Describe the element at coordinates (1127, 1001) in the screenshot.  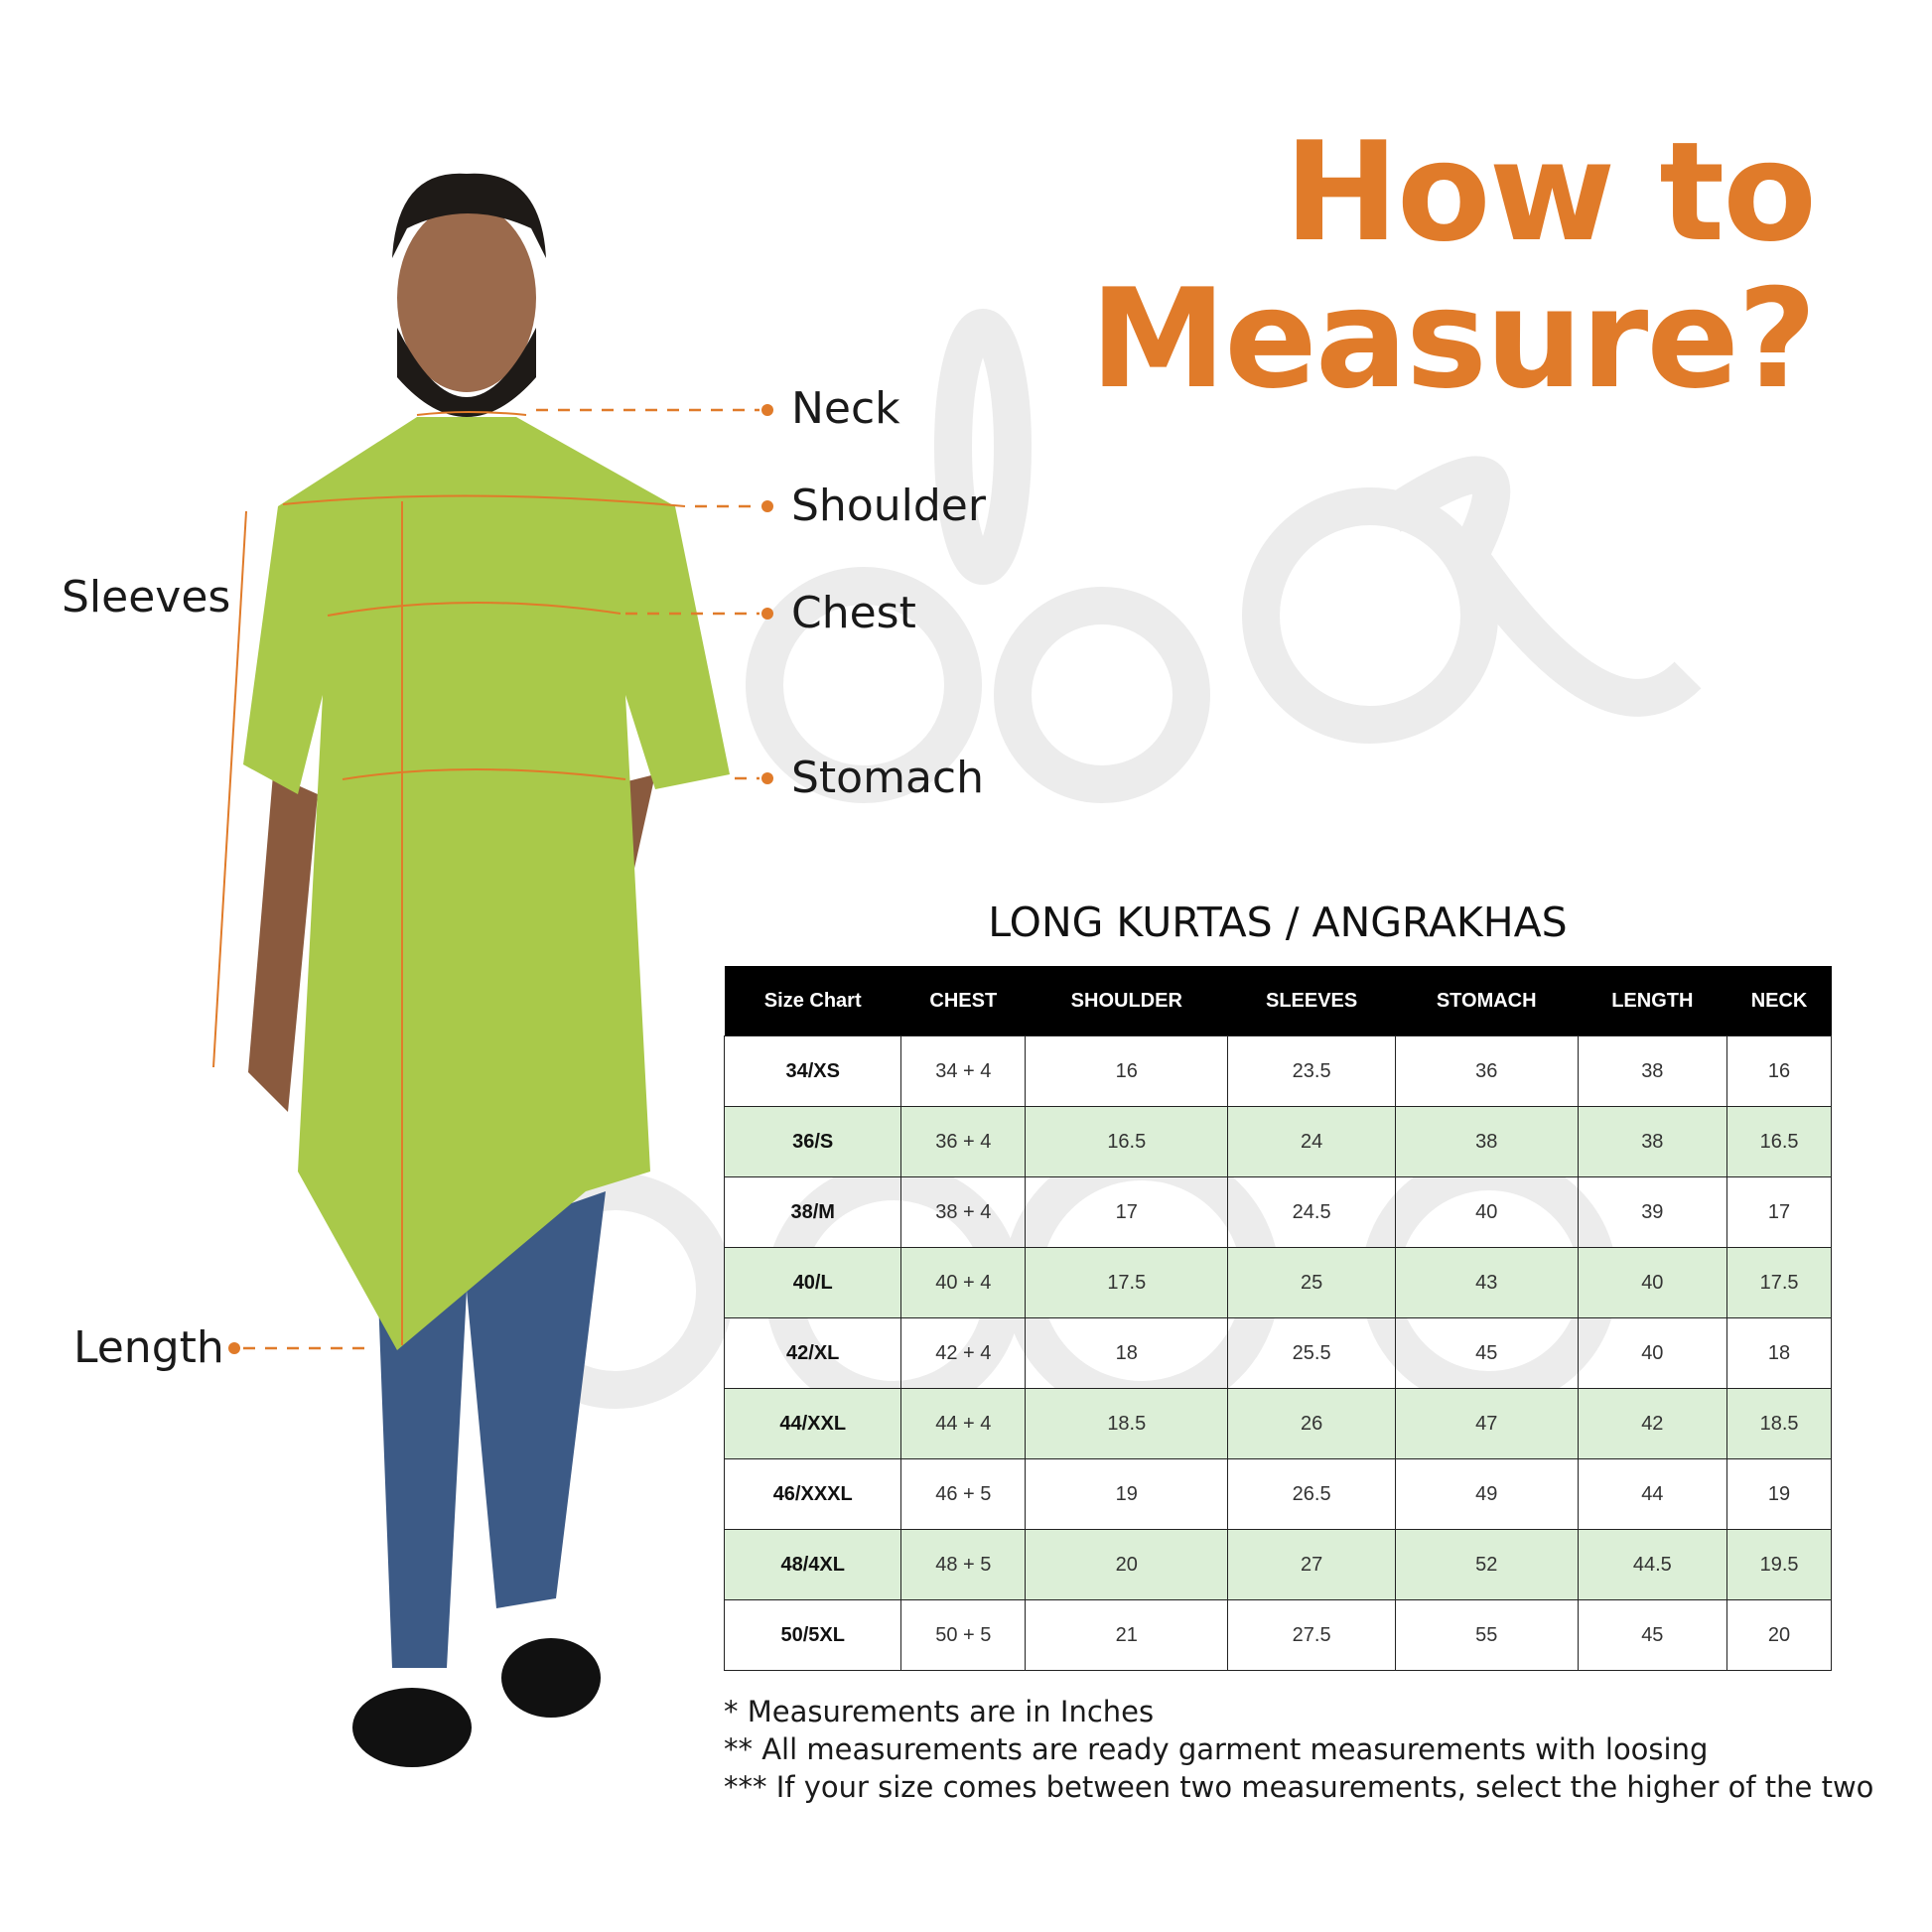
I see `column-header: SHOULDER` at that location.